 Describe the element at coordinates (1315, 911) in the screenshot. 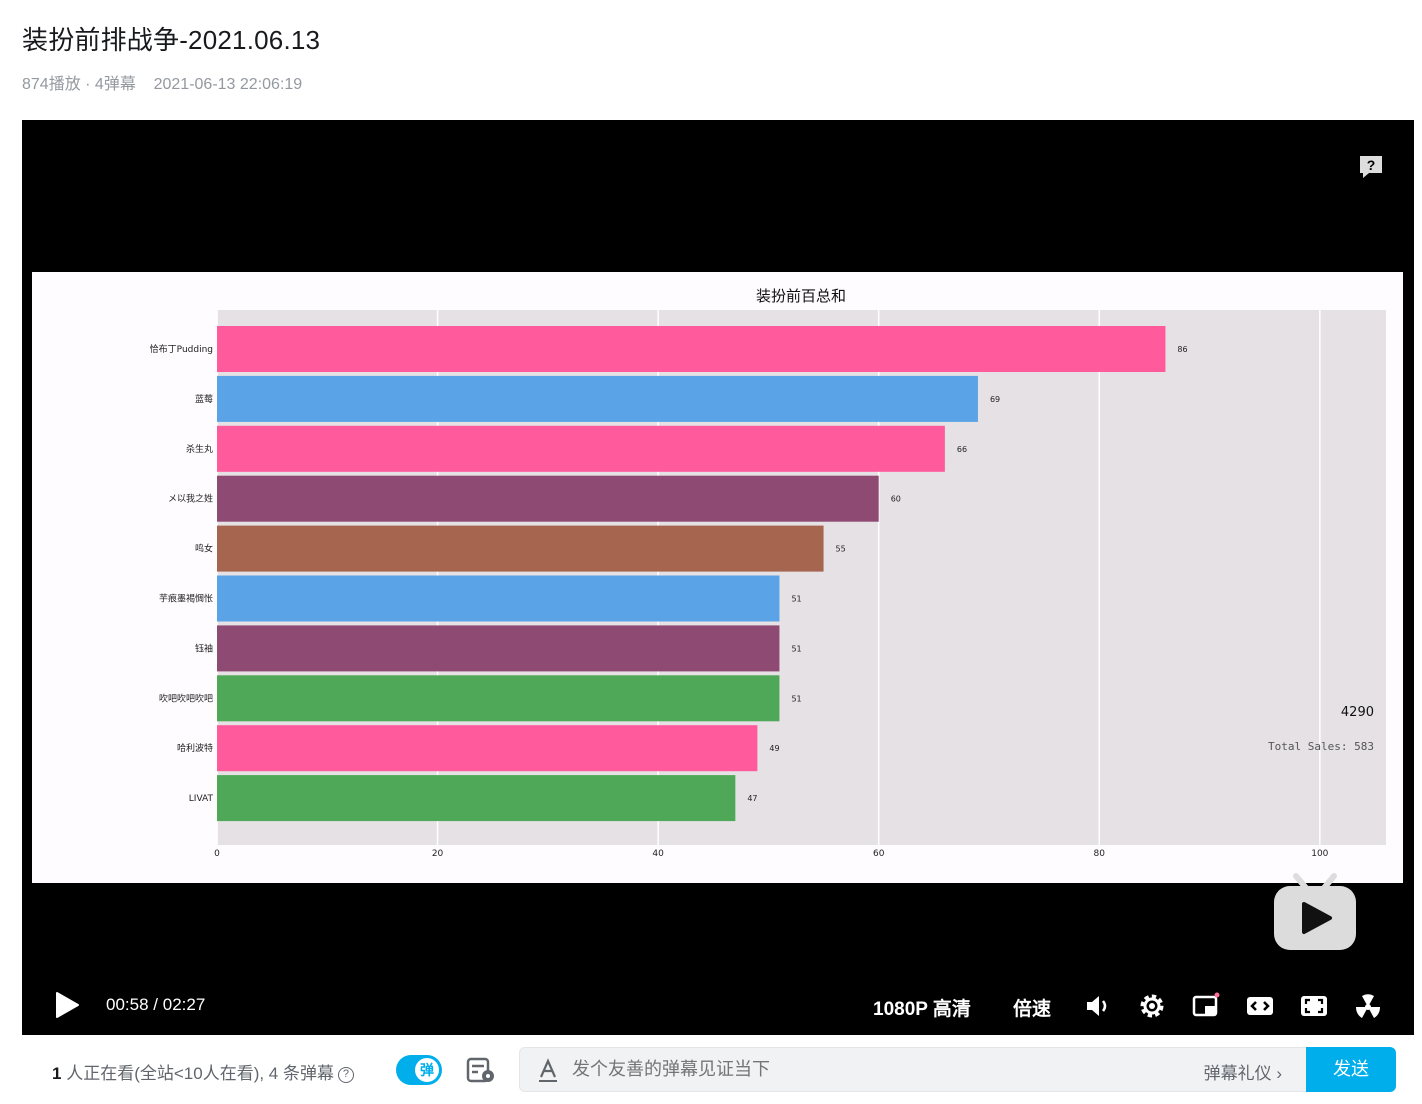

I see `bilibili-tv-icon` at that location.